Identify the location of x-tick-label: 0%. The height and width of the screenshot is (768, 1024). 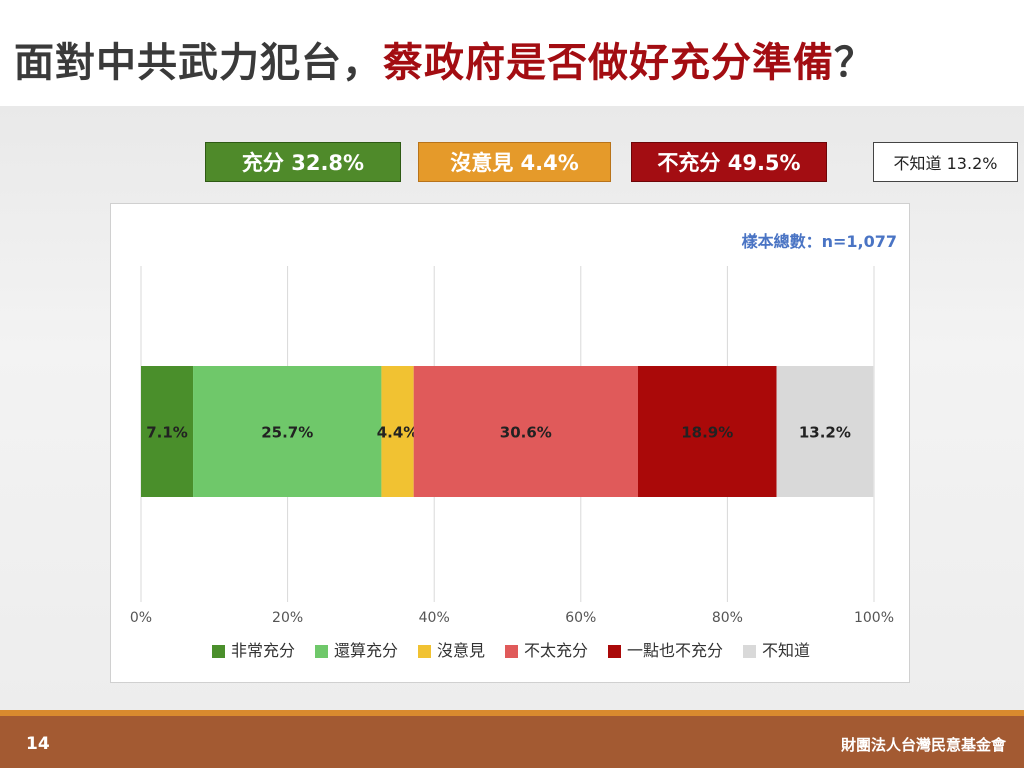
(141, 618).